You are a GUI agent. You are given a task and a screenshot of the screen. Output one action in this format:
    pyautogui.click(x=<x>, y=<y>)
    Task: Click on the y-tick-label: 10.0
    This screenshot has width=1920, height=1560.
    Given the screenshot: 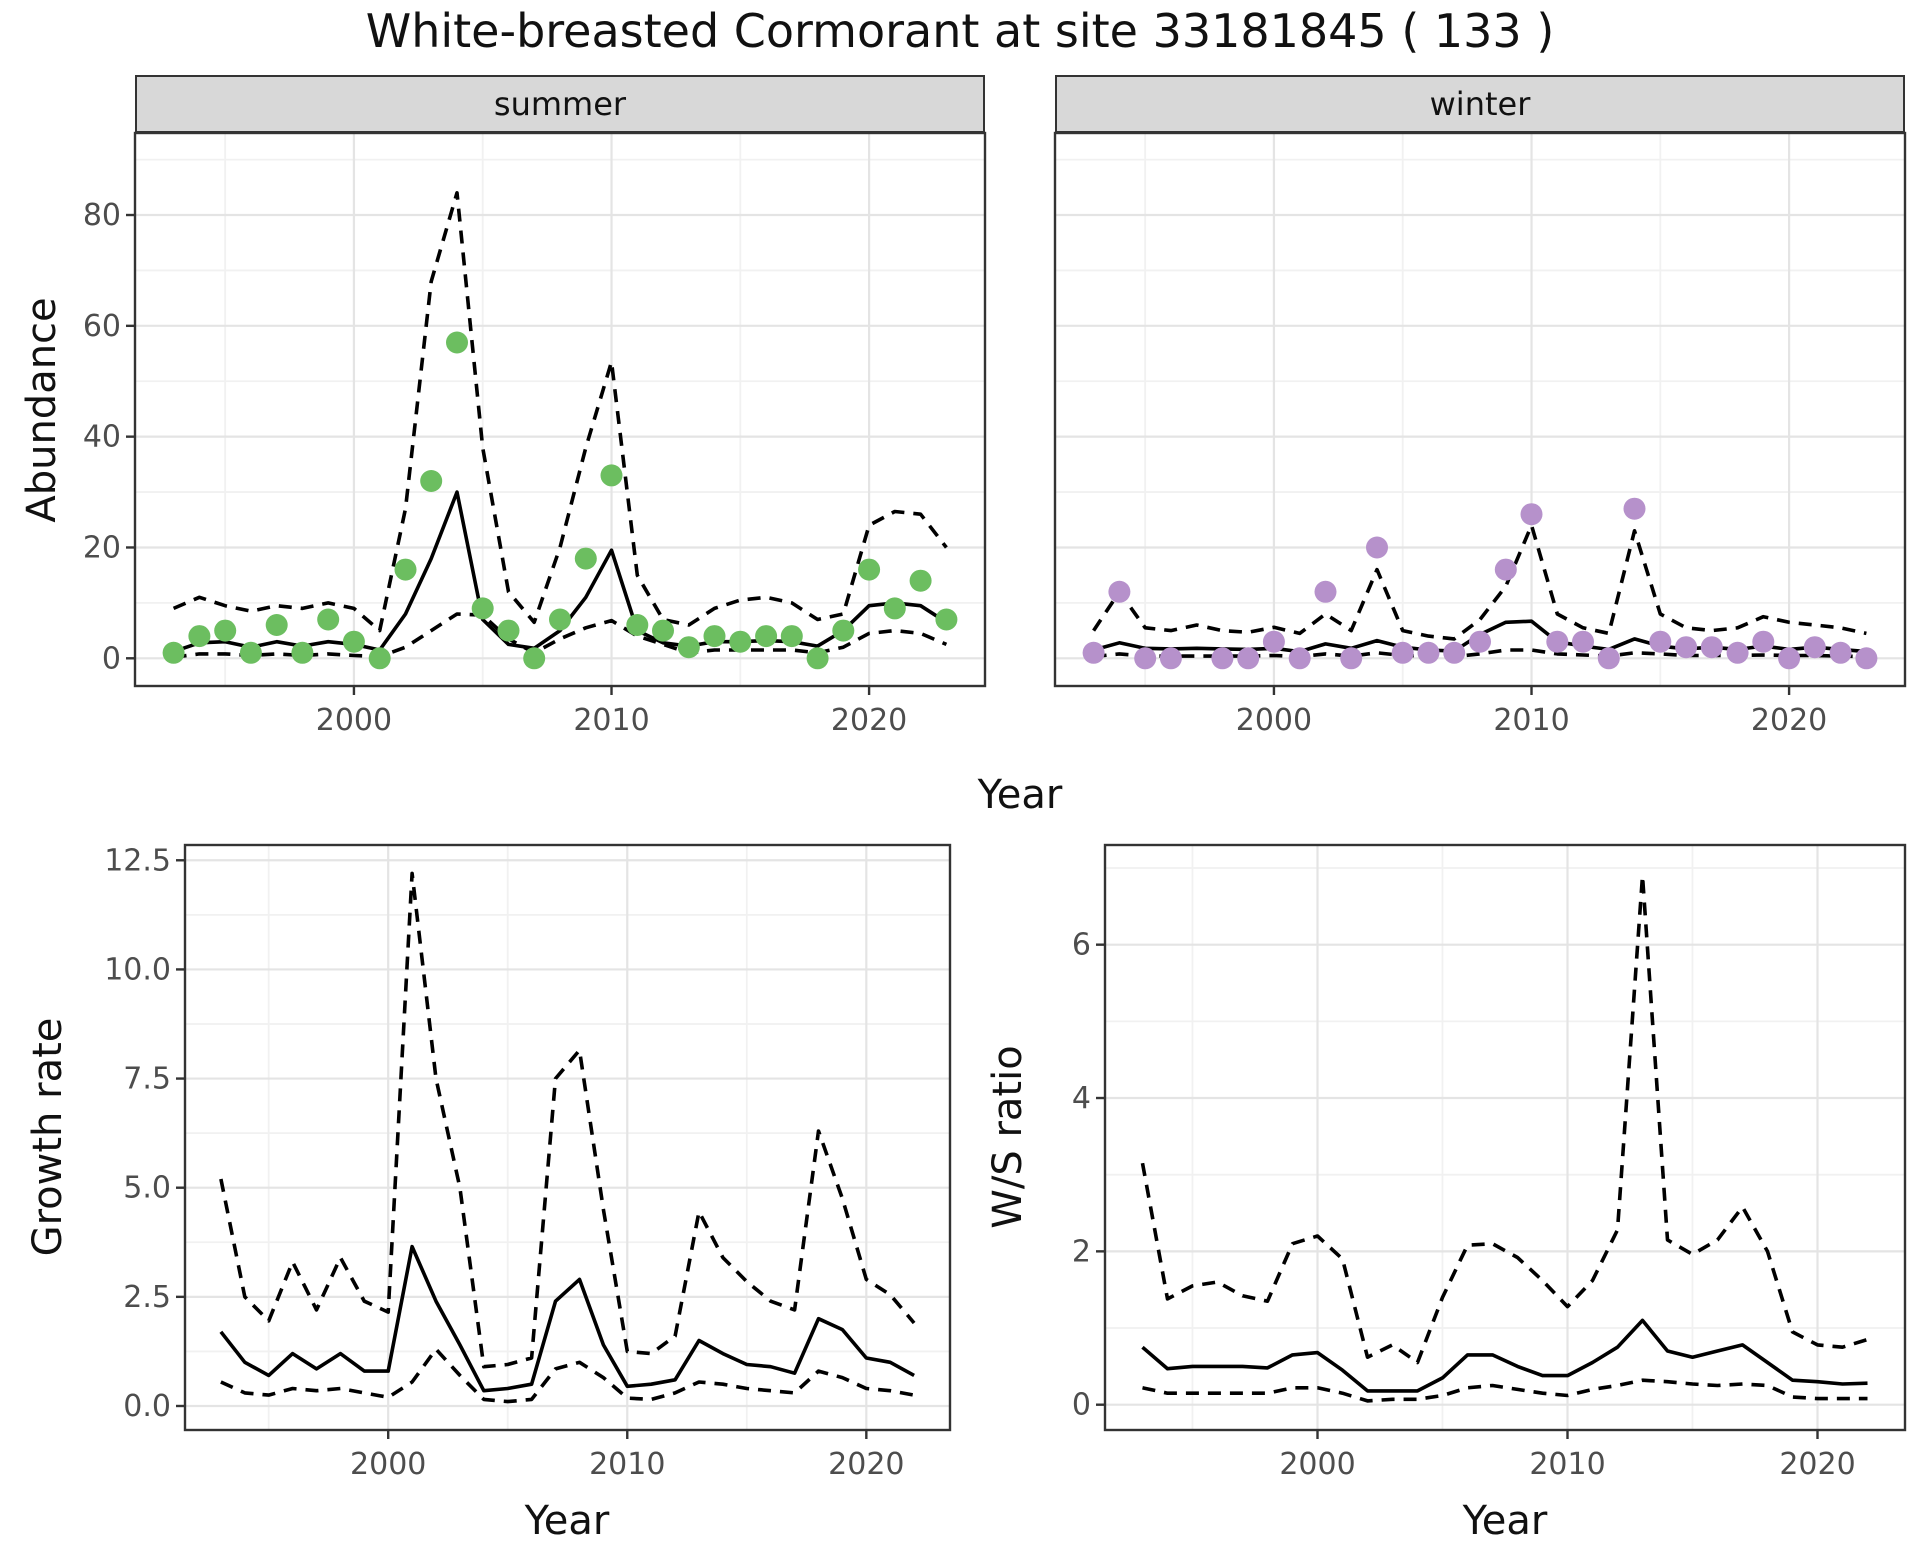 What is the action you would take?
    pyautogui.click(x=137, y=969)
    